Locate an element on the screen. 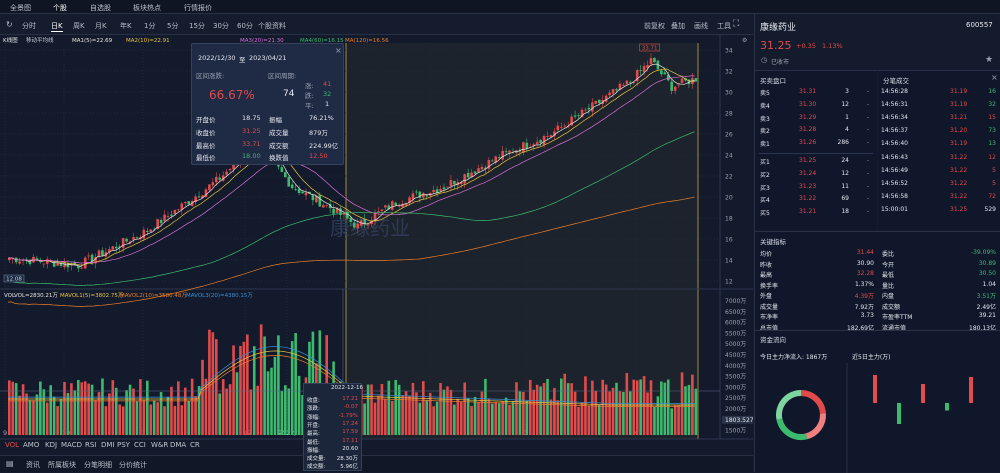 Image resolution: width=1000 pixels, height=473 pixels. nav-4: 行情报价 is located at coordinates (198, 8).